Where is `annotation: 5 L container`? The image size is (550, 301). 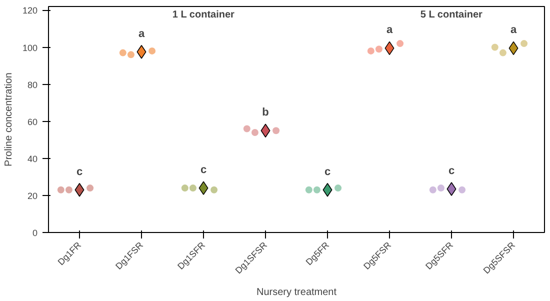
annotation: 5 L container is located at coordinates (451, 15).